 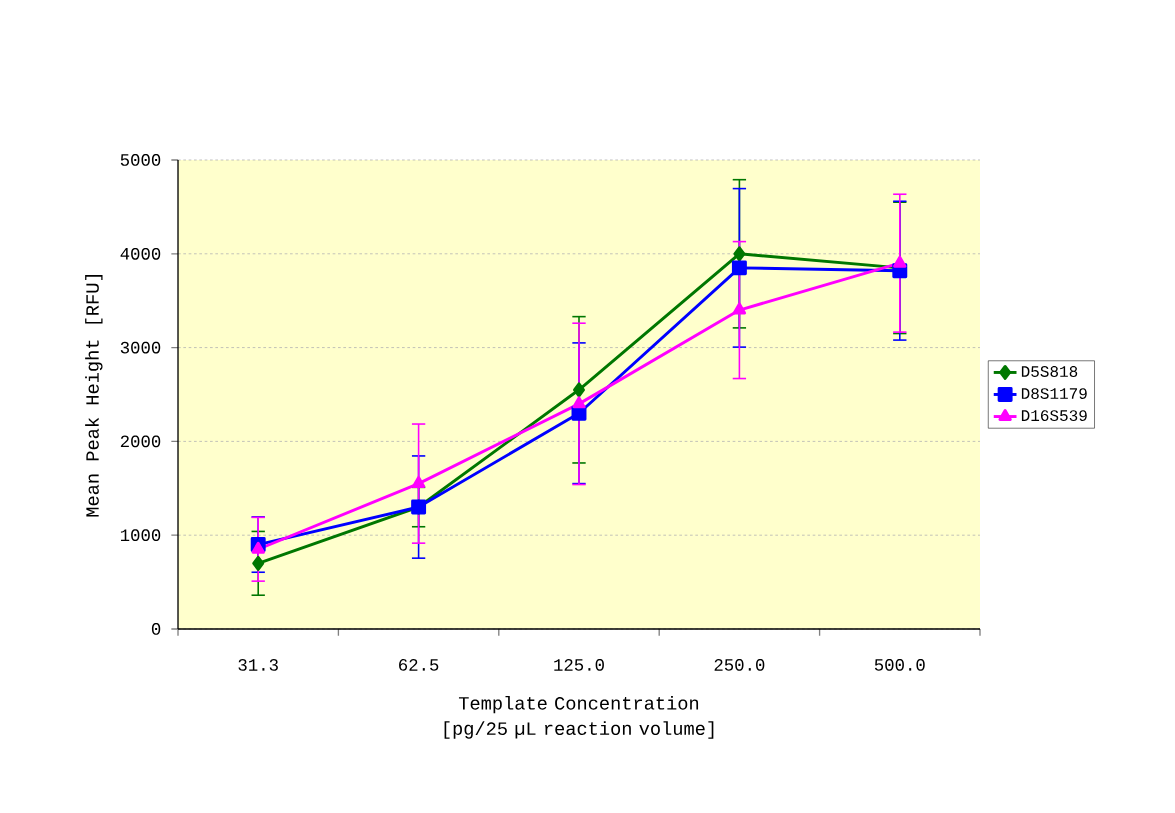 I want to click on x-tick-label: 31.3, so click(x=258, y=665).